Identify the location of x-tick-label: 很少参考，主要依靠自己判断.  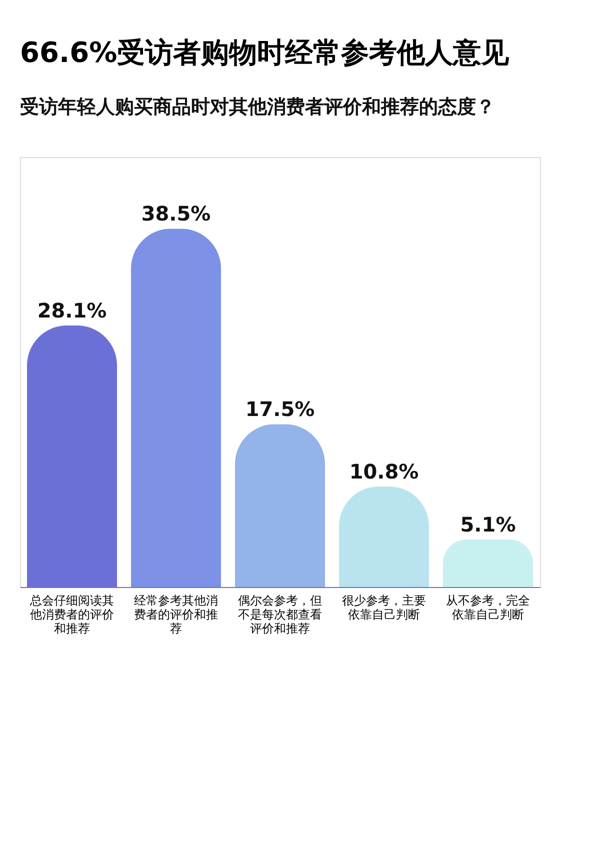
(384, 608).